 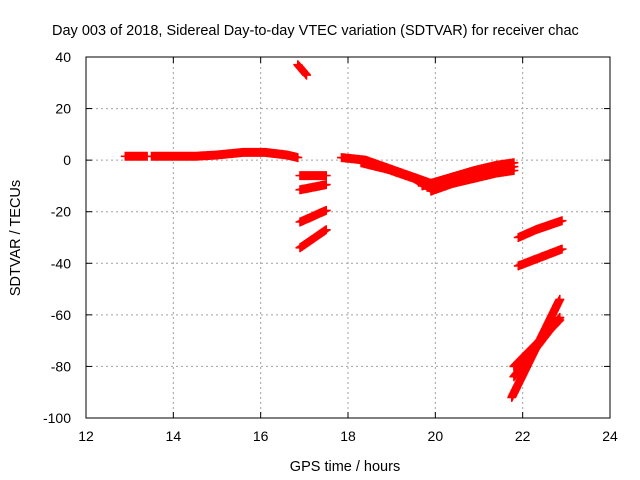 What do you see at coordinates (523, 436) in the screenshot?
I see `x-tick-label: 22` at bounding box center [523, 436].